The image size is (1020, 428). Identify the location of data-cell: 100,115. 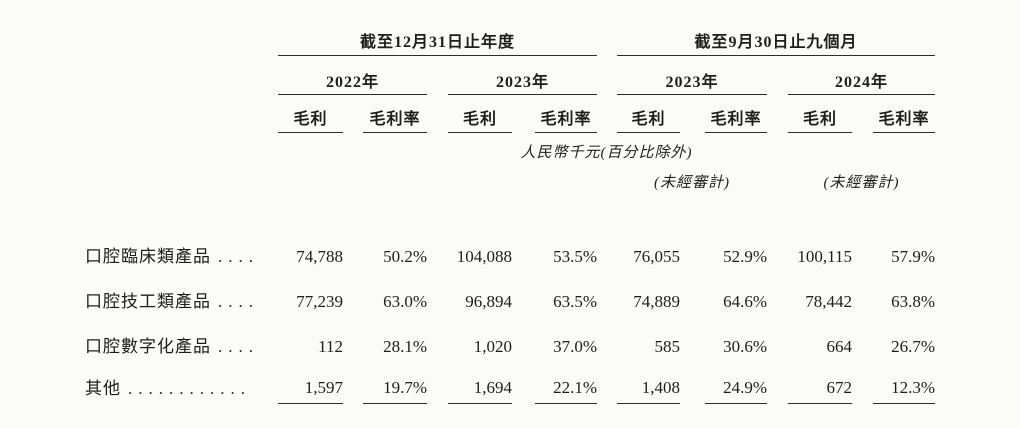
(825, 256).